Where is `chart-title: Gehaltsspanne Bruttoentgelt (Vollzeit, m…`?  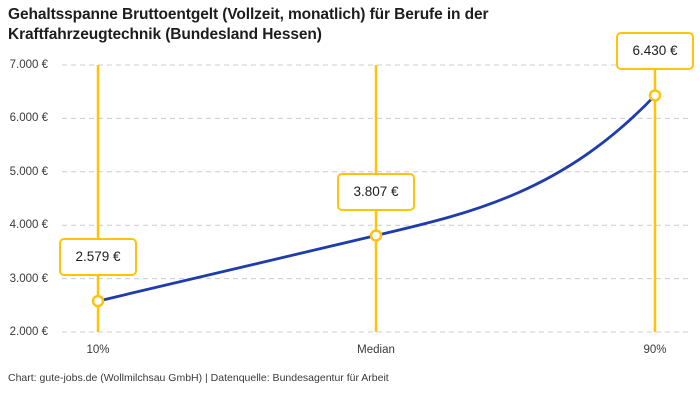
chart-title: Gehaltsspanne Bruttoentgelt (Vollzeit, m… is located at coordinates (248, 25).